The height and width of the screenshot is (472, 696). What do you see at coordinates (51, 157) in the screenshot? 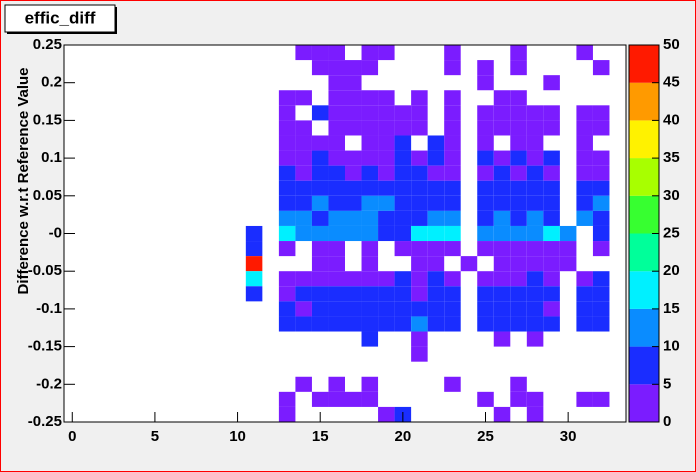
I see `y-tick-label: 0.1` at bounding box center [51, 157].